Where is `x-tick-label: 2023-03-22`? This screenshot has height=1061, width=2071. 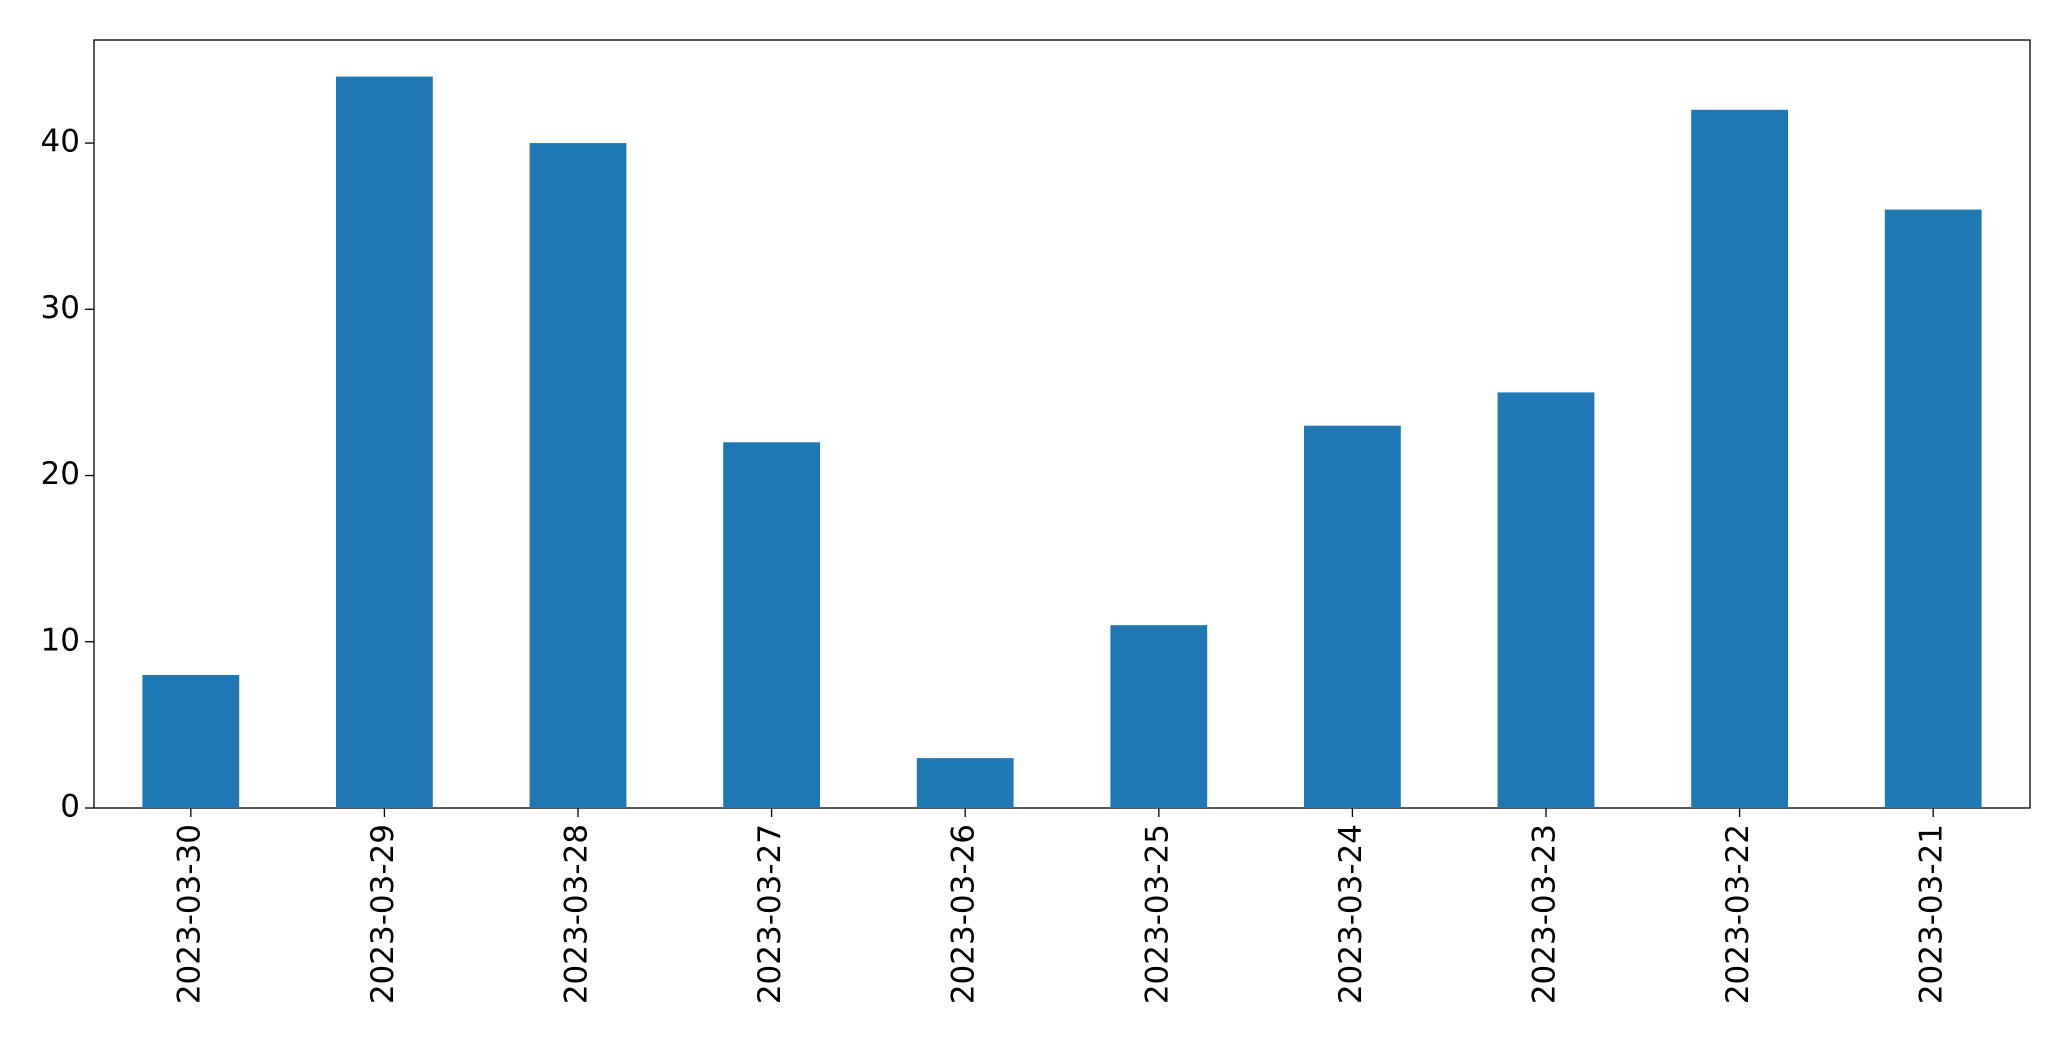 x-tick-label: 2023-03-22 is located at coordinates (1738, 914).